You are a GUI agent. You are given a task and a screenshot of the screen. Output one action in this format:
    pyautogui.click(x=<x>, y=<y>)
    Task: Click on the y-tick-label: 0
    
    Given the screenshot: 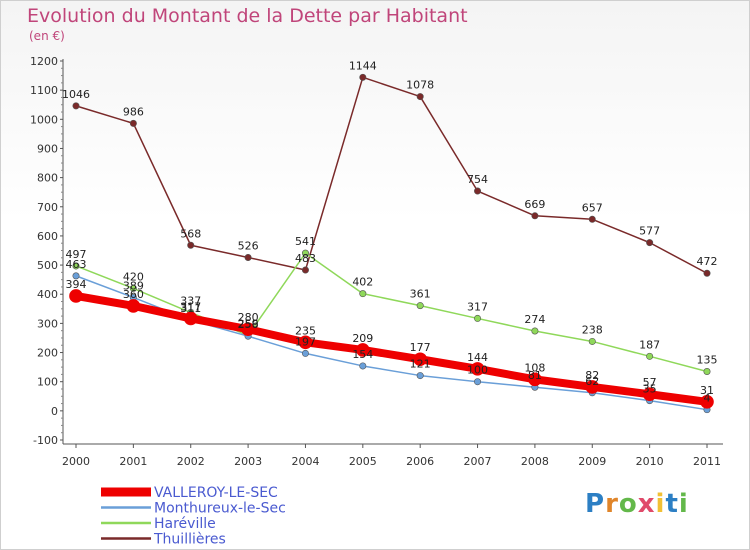 What is the action you would take?
    pyautogui.click(x=54, y=411)
    